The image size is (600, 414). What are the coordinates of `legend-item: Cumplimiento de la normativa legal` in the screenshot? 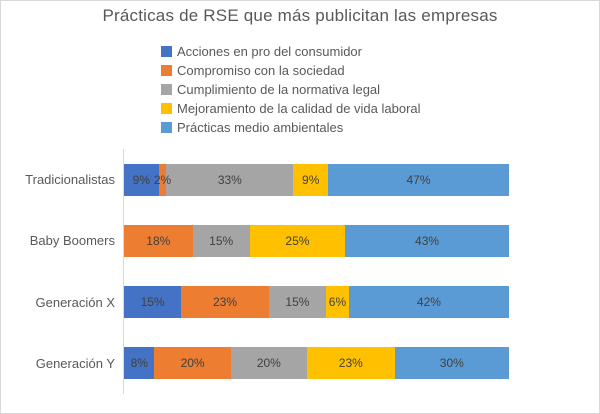 It's located at (291, 89).